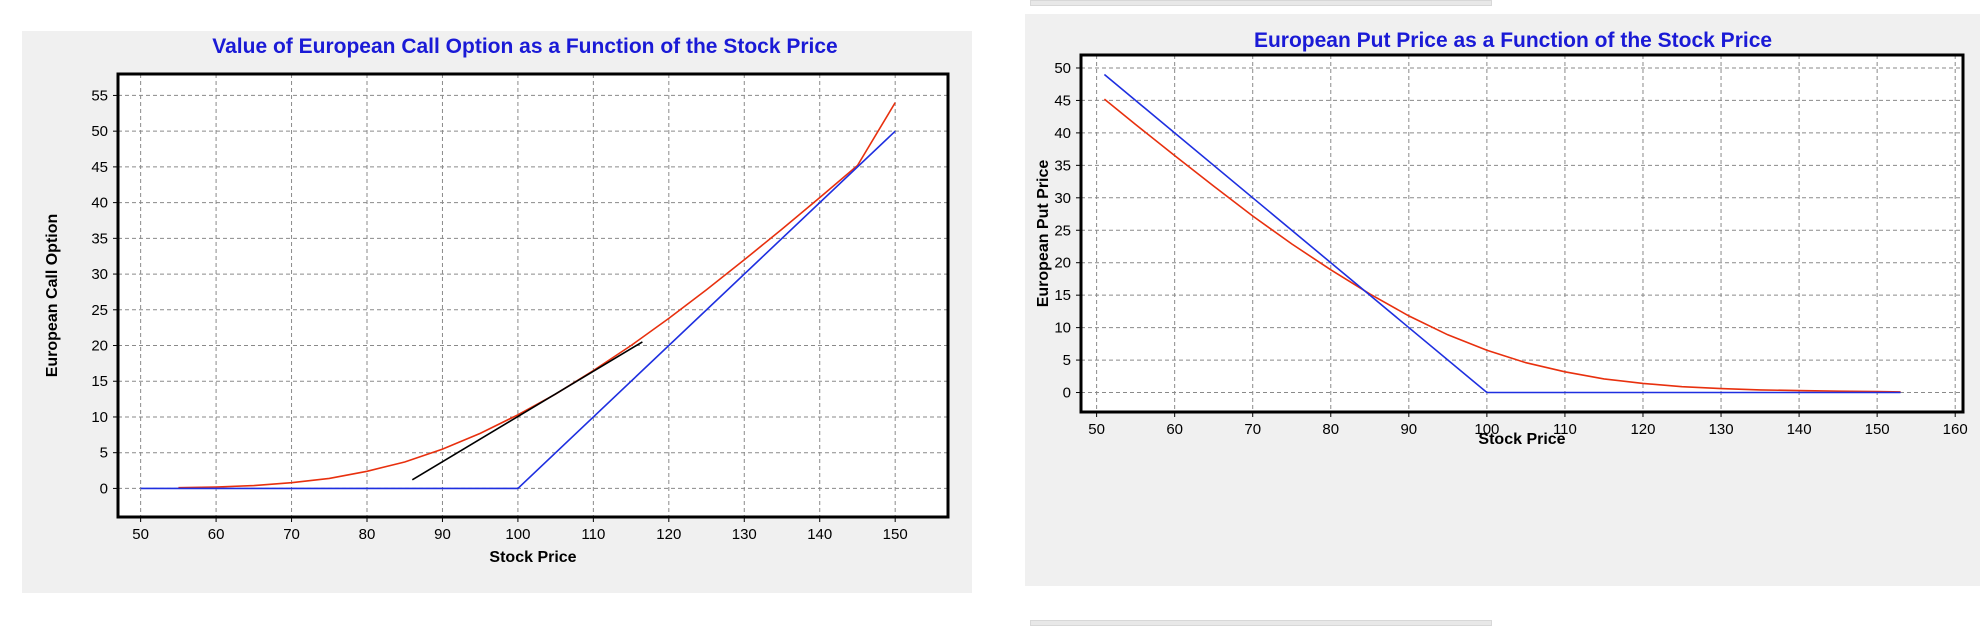  What do you see at coordinates (1043, 234) in the screenshot?
I see `y-axis-label: European Put Price` at bounding box center [1043, 234].